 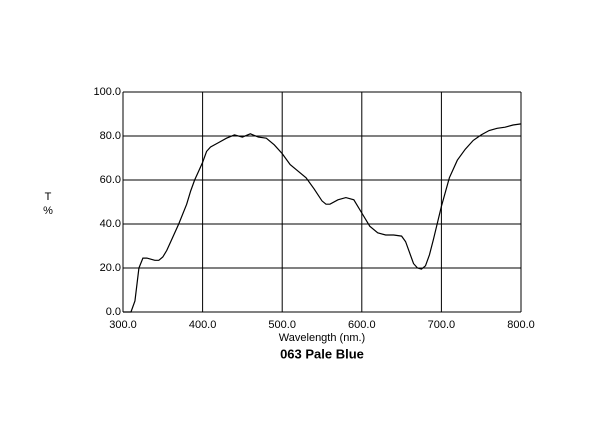 What do you see at coordinates (48, 197) in the screenshot?
I see `y-axis-label: T` at bounding box center [48, 197].